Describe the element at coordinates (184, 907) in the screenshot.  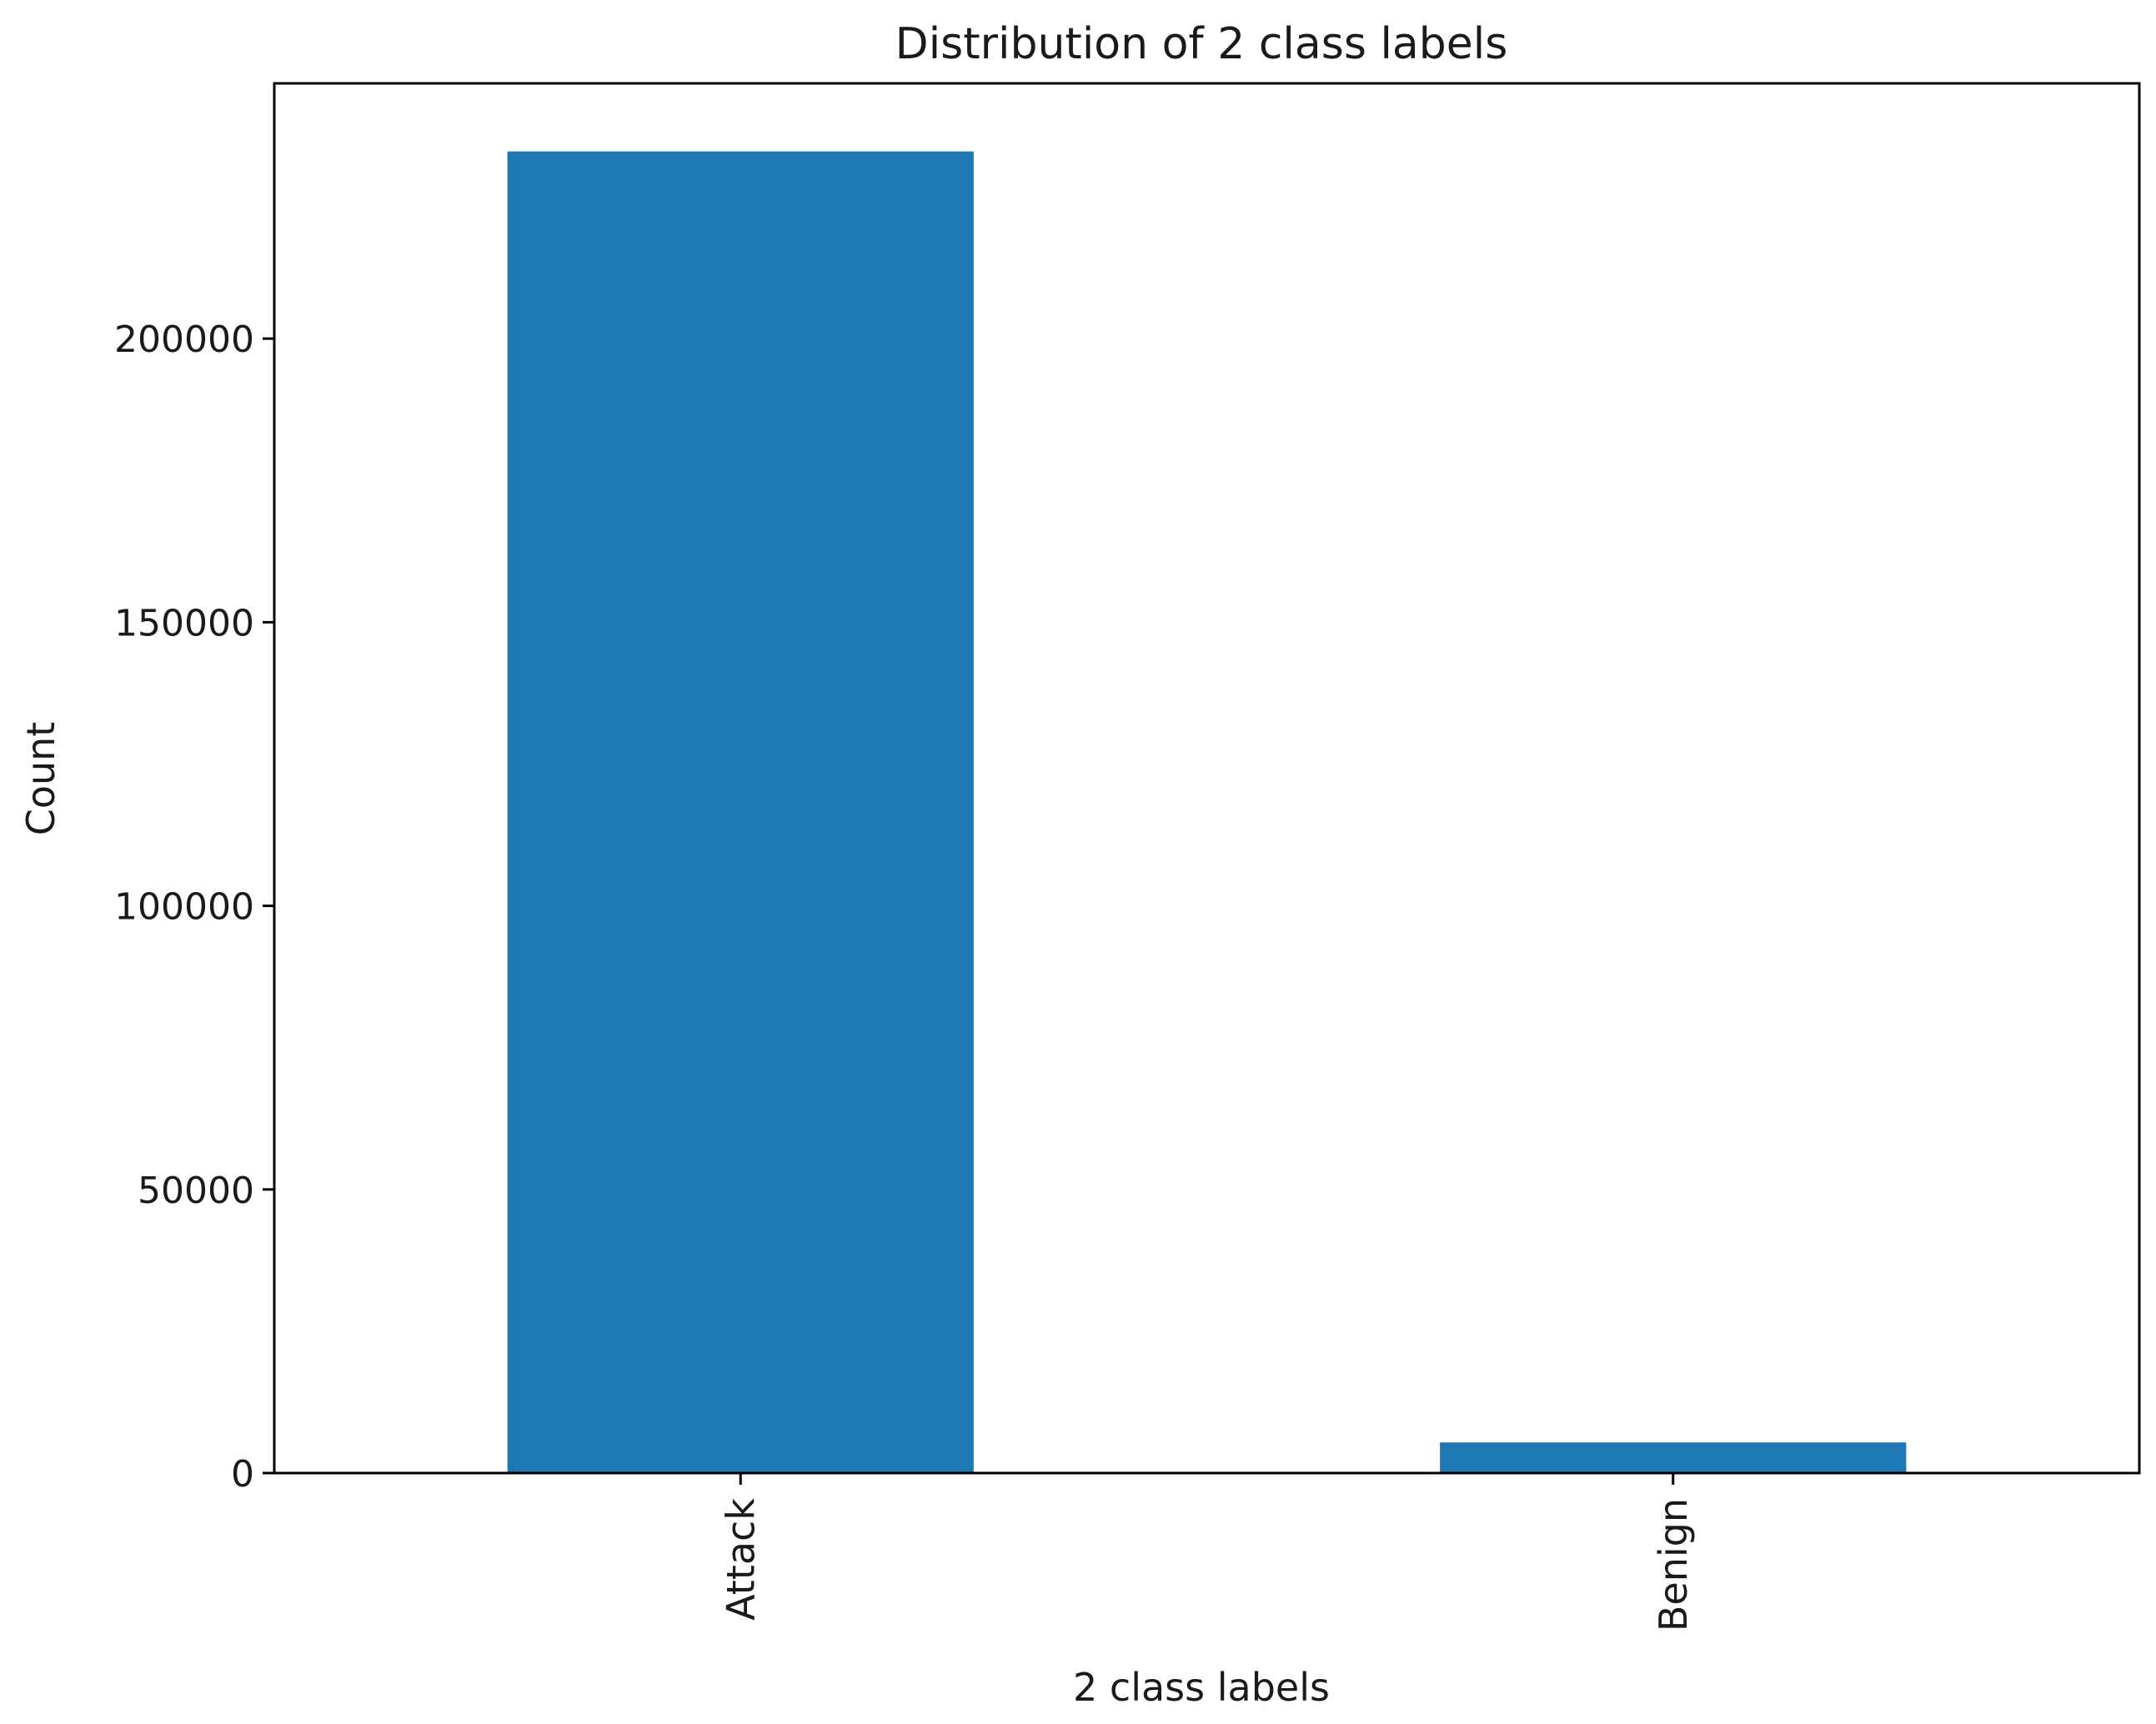
I see `y-tick-label: 100000` at that location.